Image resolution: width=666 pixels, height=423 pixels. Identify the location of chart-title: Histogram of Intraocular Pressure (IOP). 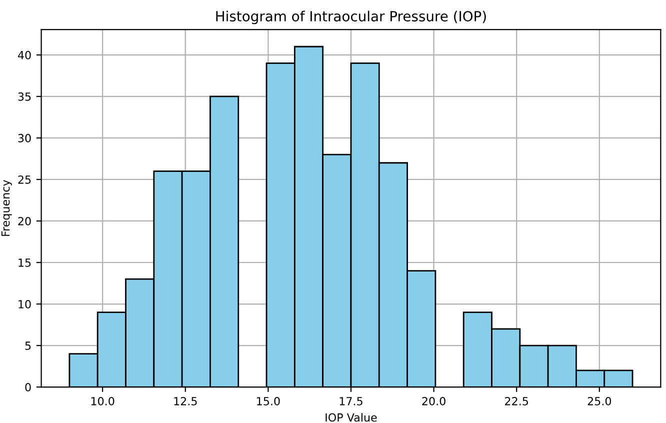
(351, 17).